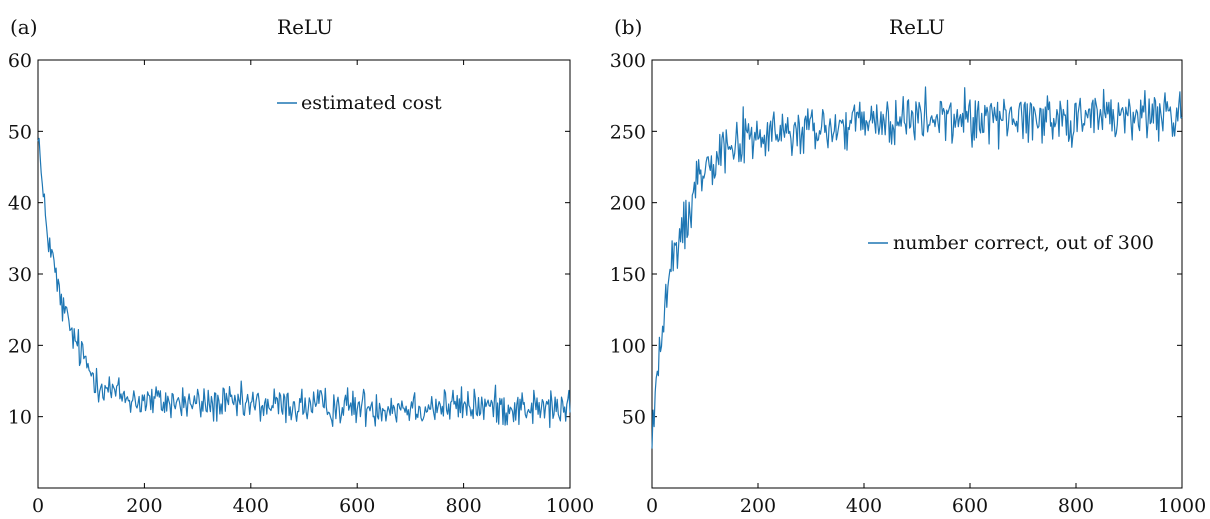  Describe the element at coordinates (917, 27) in the screenshot. I see `panel-b-title: ReLU` at that location.